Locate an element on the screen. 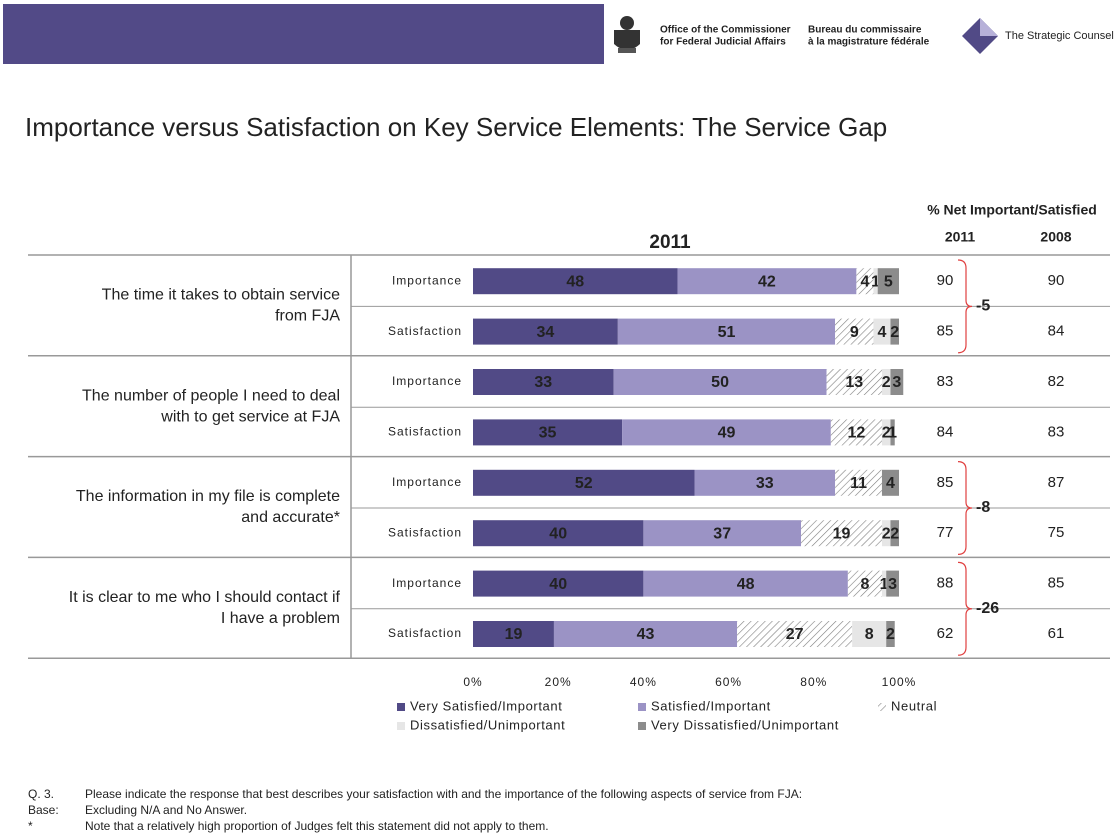  office-fr: à la magistrature fédérale is located at coordinates (869, 42).